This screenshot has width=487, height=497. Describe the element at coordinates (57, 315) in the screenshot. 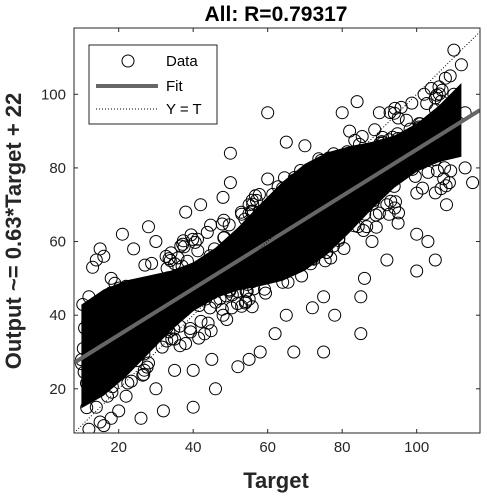

I see `y-tick-label: 40` at that location.